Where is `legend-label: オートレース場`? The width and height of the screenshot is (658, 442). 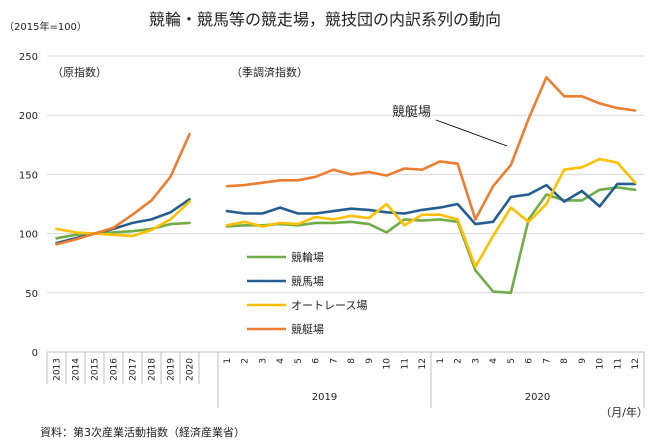
legend-label: オートレース場 is located at coordinates (329, 305).